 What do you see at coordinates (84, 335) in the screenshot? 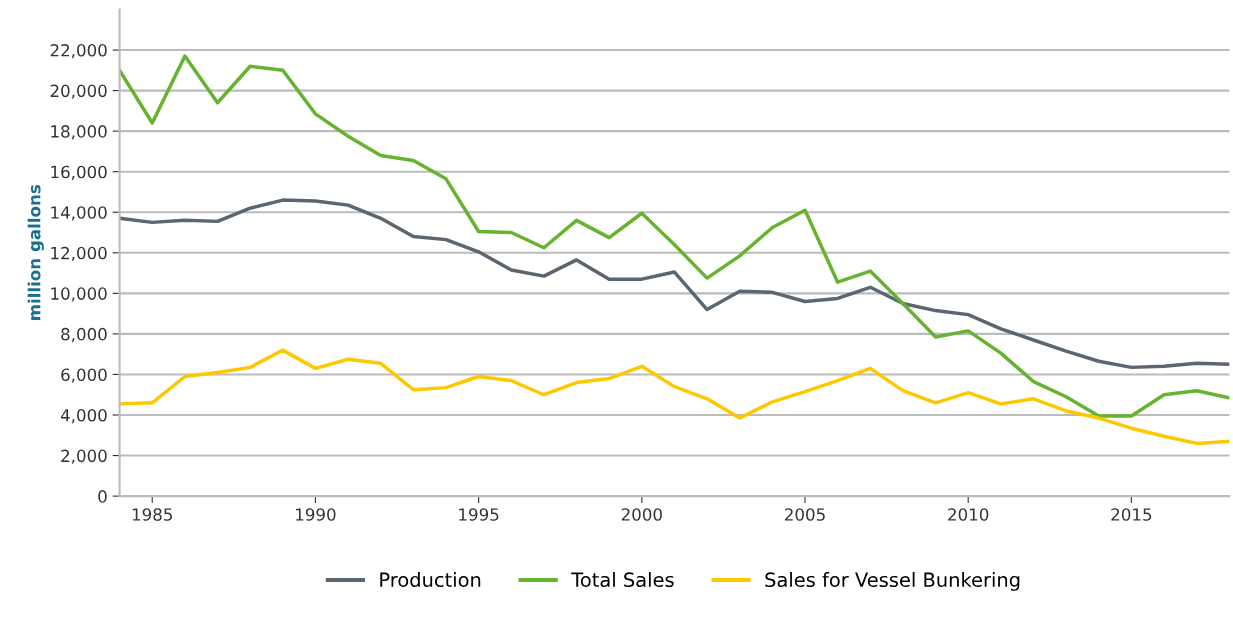
I see `y-tick-label: 8,000` at bounding box center [84, 335].